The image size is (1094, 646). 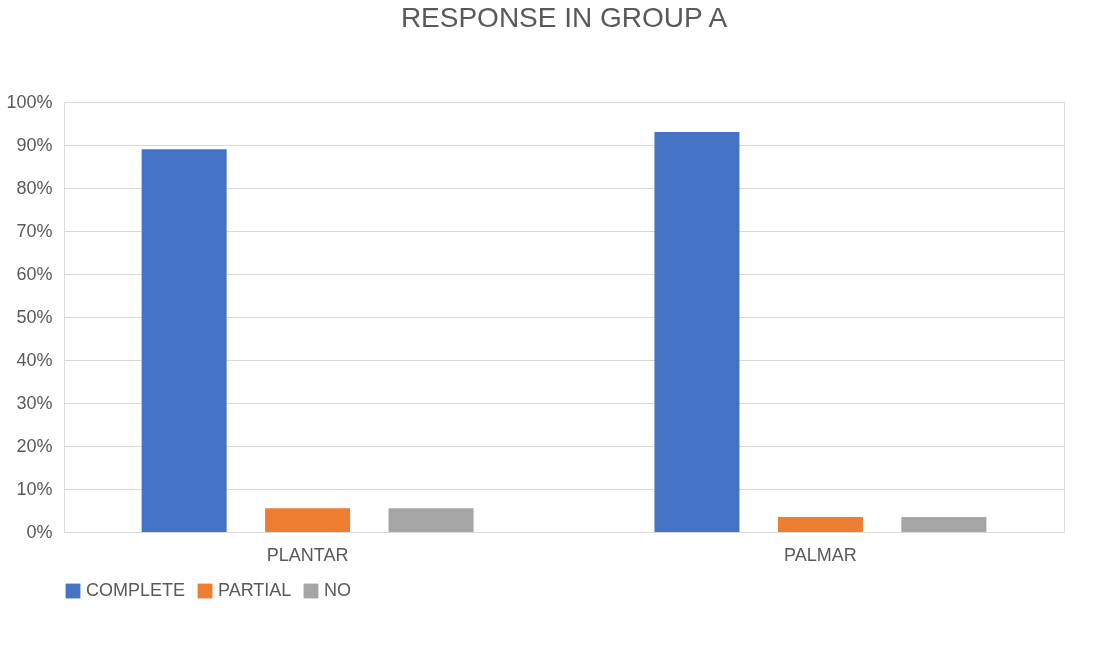 What do you see at coordinates (564, 17) in the screenshot?
I see `chart-title: RESPONSE IN GROUP A` at bounding box center [564, 17].